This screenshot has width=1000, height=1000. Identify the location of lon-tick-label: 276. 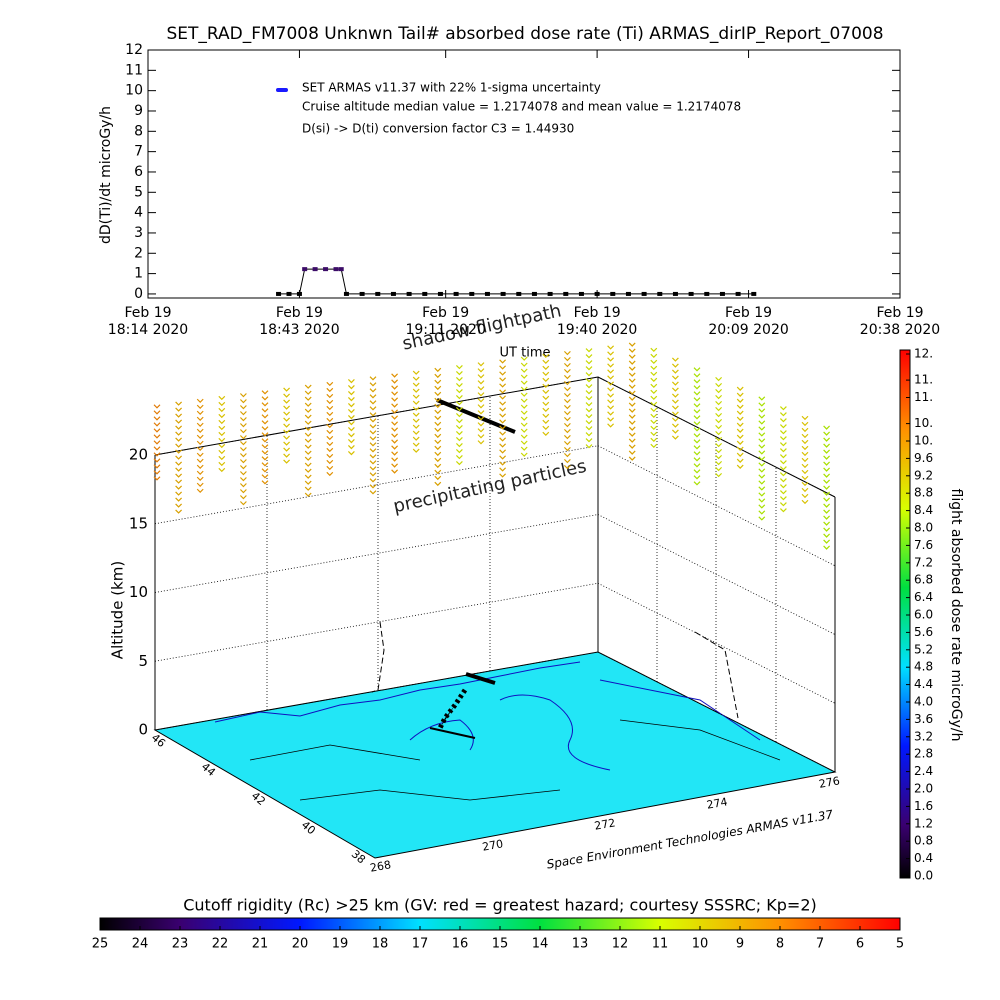
(829, 782).